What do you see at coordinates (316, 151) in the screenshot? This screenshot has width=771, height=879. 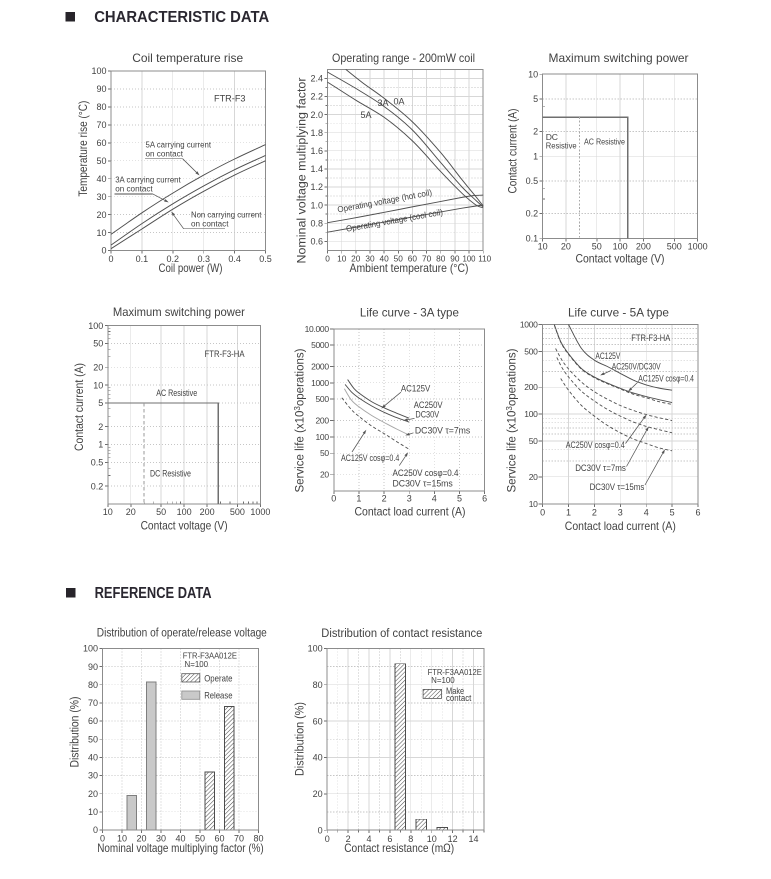 I see `svg-text: 1.6` at bounding box center [316, 151].